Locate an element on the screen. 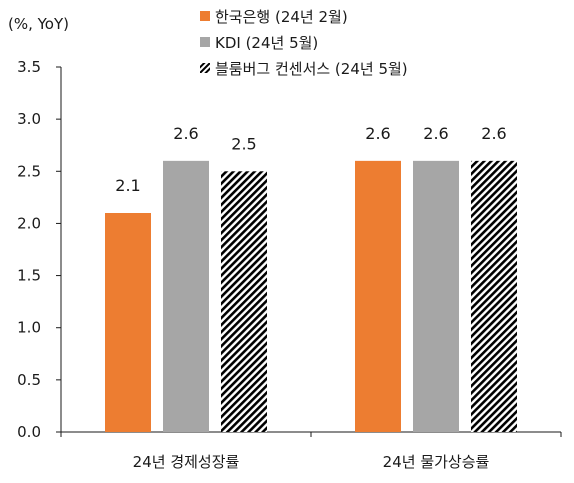 Image resolution: width=574 pixels, height=483 pixels. legend-label: 블룸버그 컨센서스 (24년 5월) is located at coordinates (311, 69).